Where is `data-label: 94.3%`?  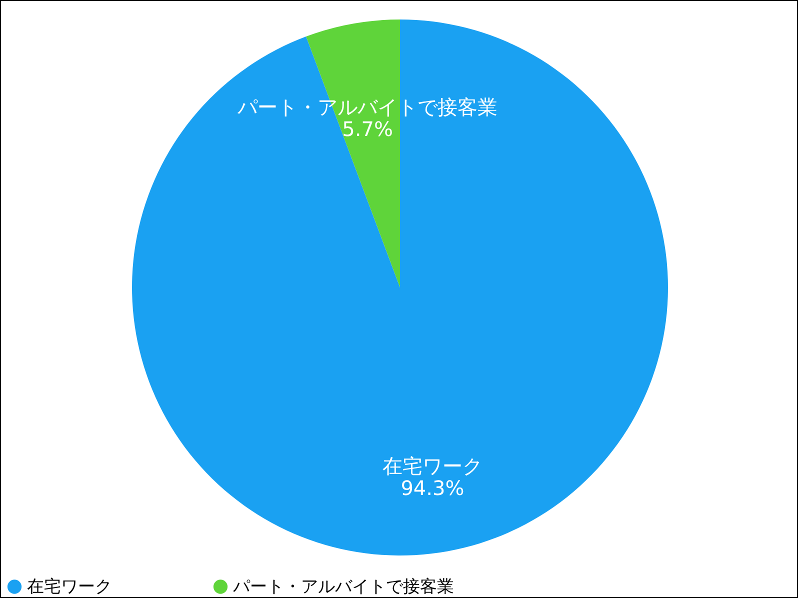
data-label: 94.3% is located at coordinates (432, 488).